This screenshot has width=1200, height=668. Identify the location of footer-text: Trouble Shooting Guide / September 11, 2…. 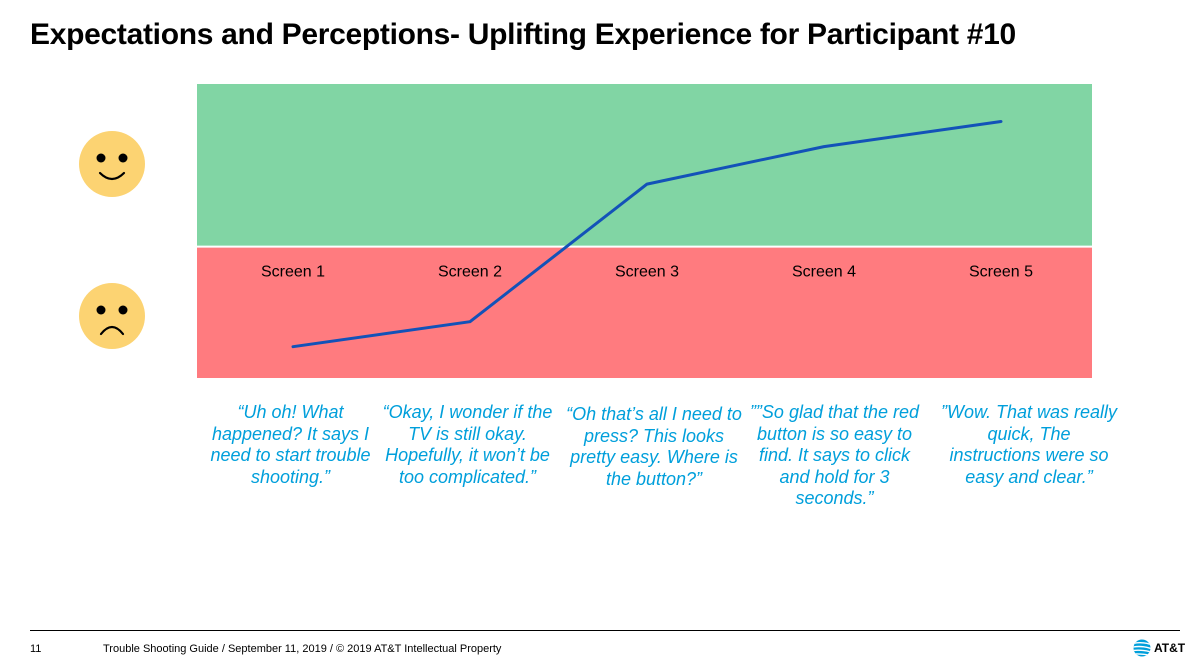
(302, 649).